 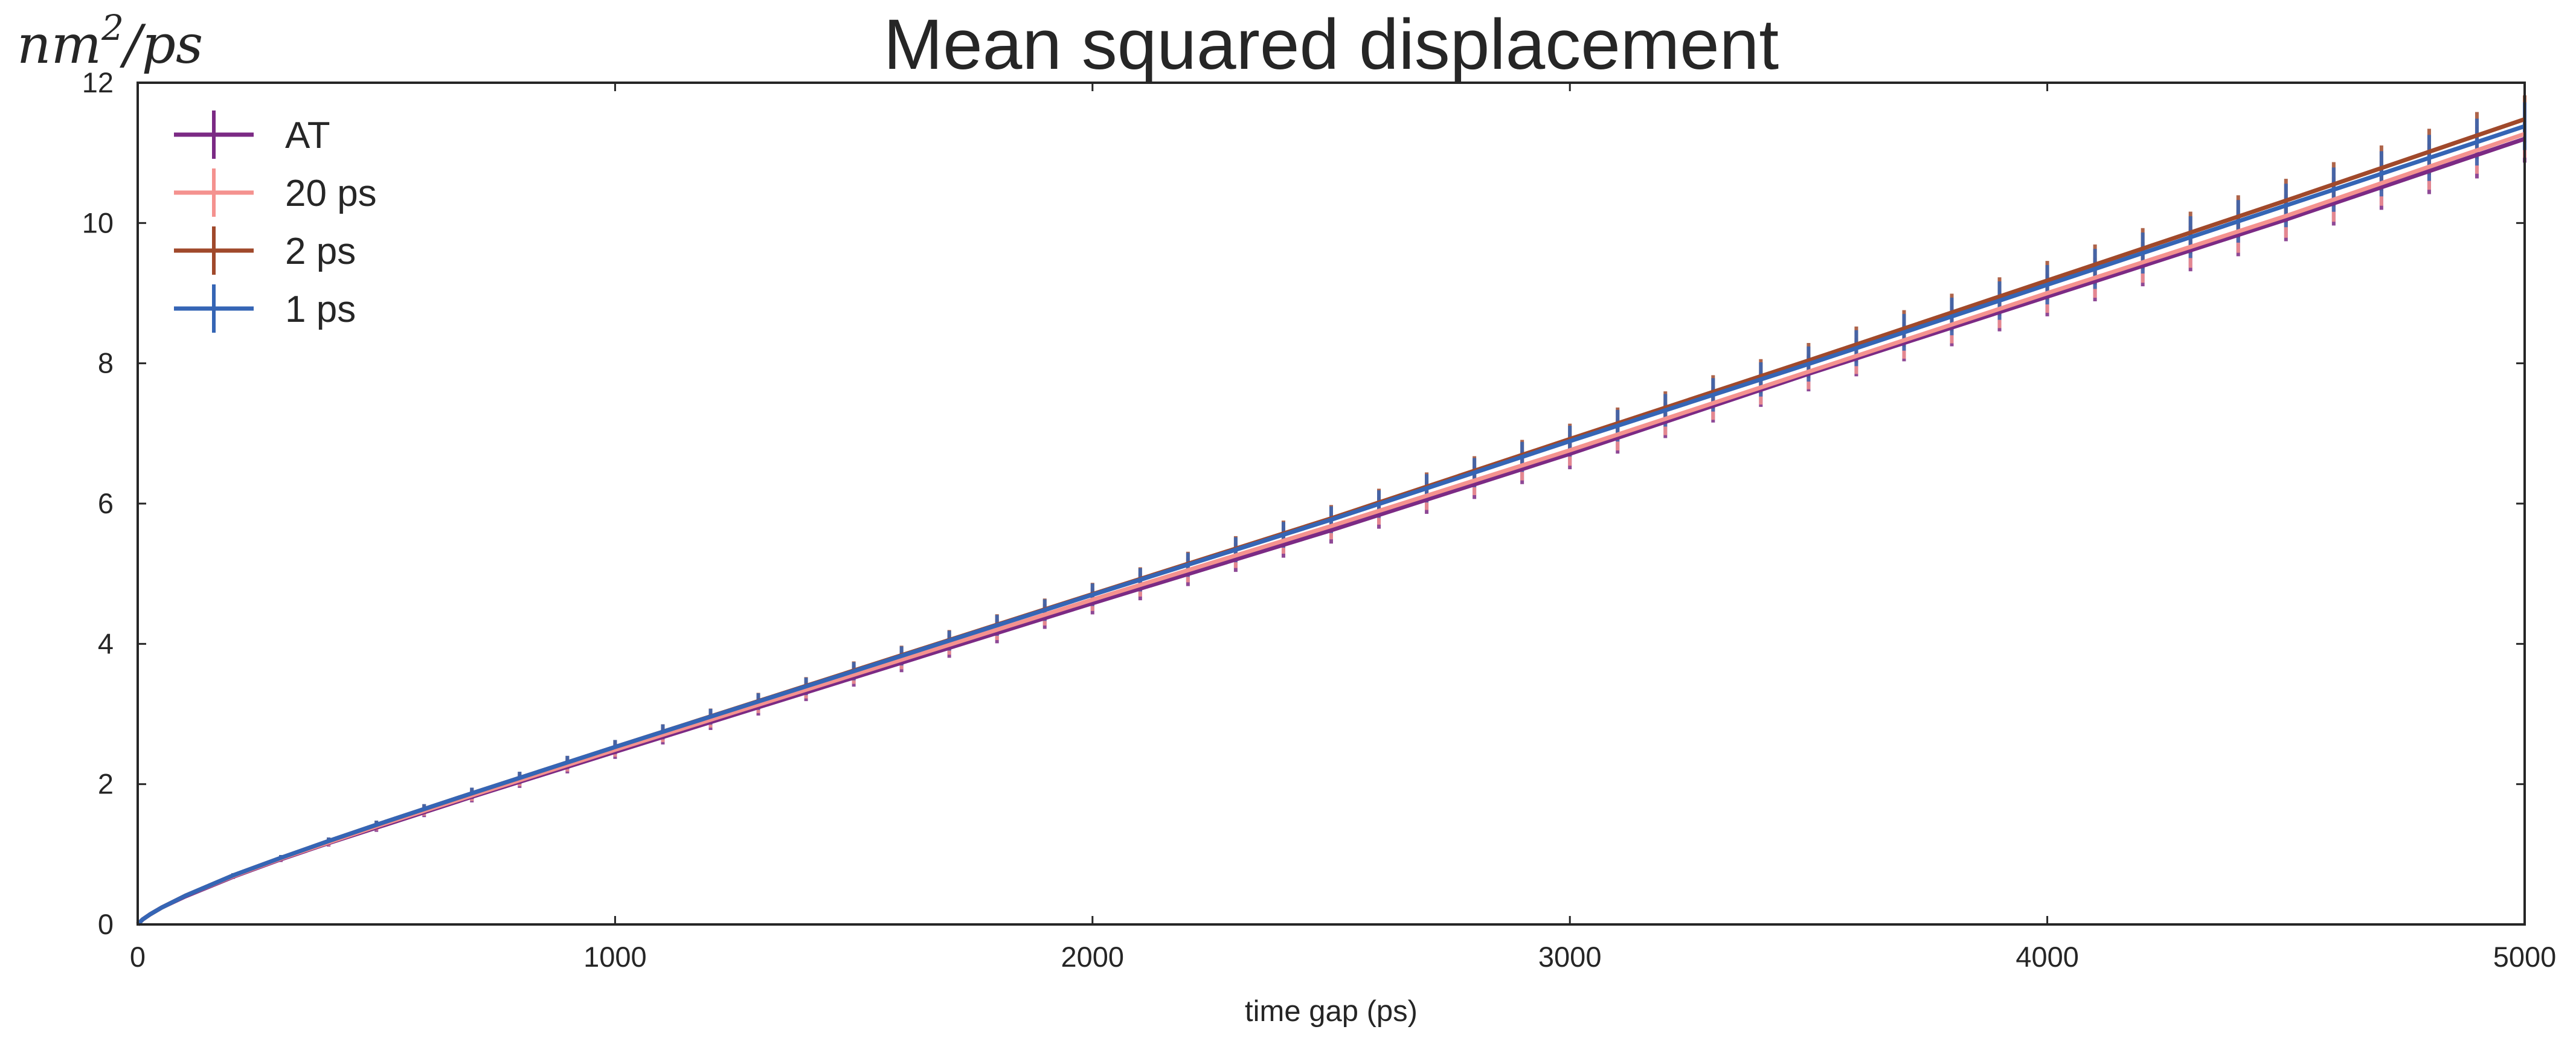 I want to click on x-axis-label: time gap (ps), so click(x=1331, y=1012).